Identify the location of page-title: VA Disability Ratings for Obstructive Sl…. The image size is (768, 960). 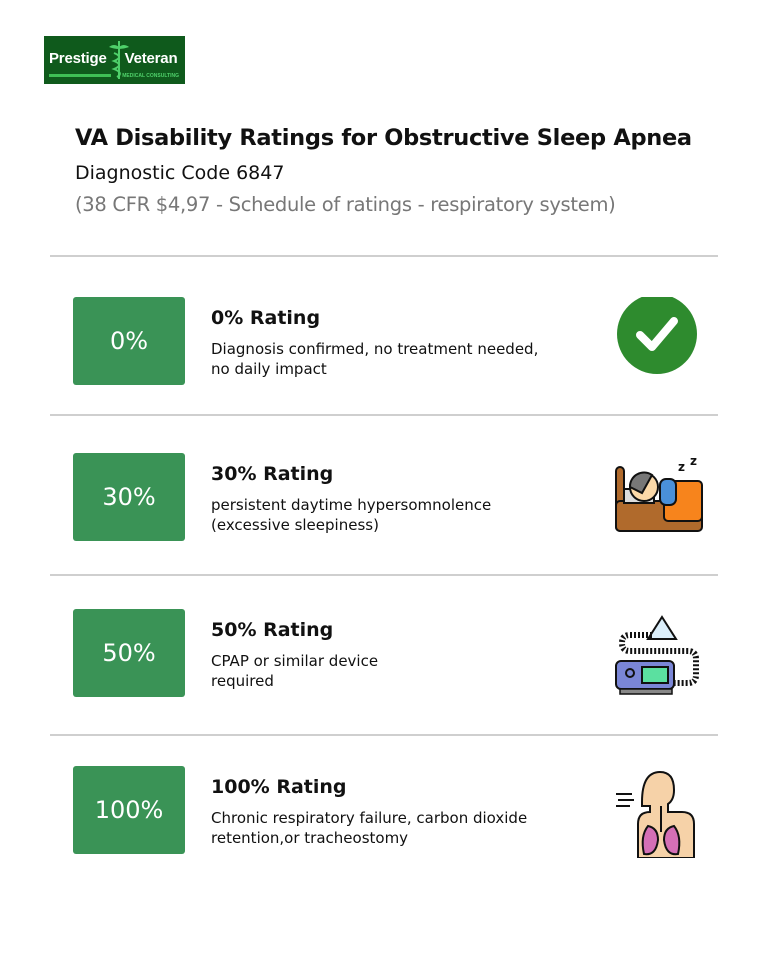
(383, 138).